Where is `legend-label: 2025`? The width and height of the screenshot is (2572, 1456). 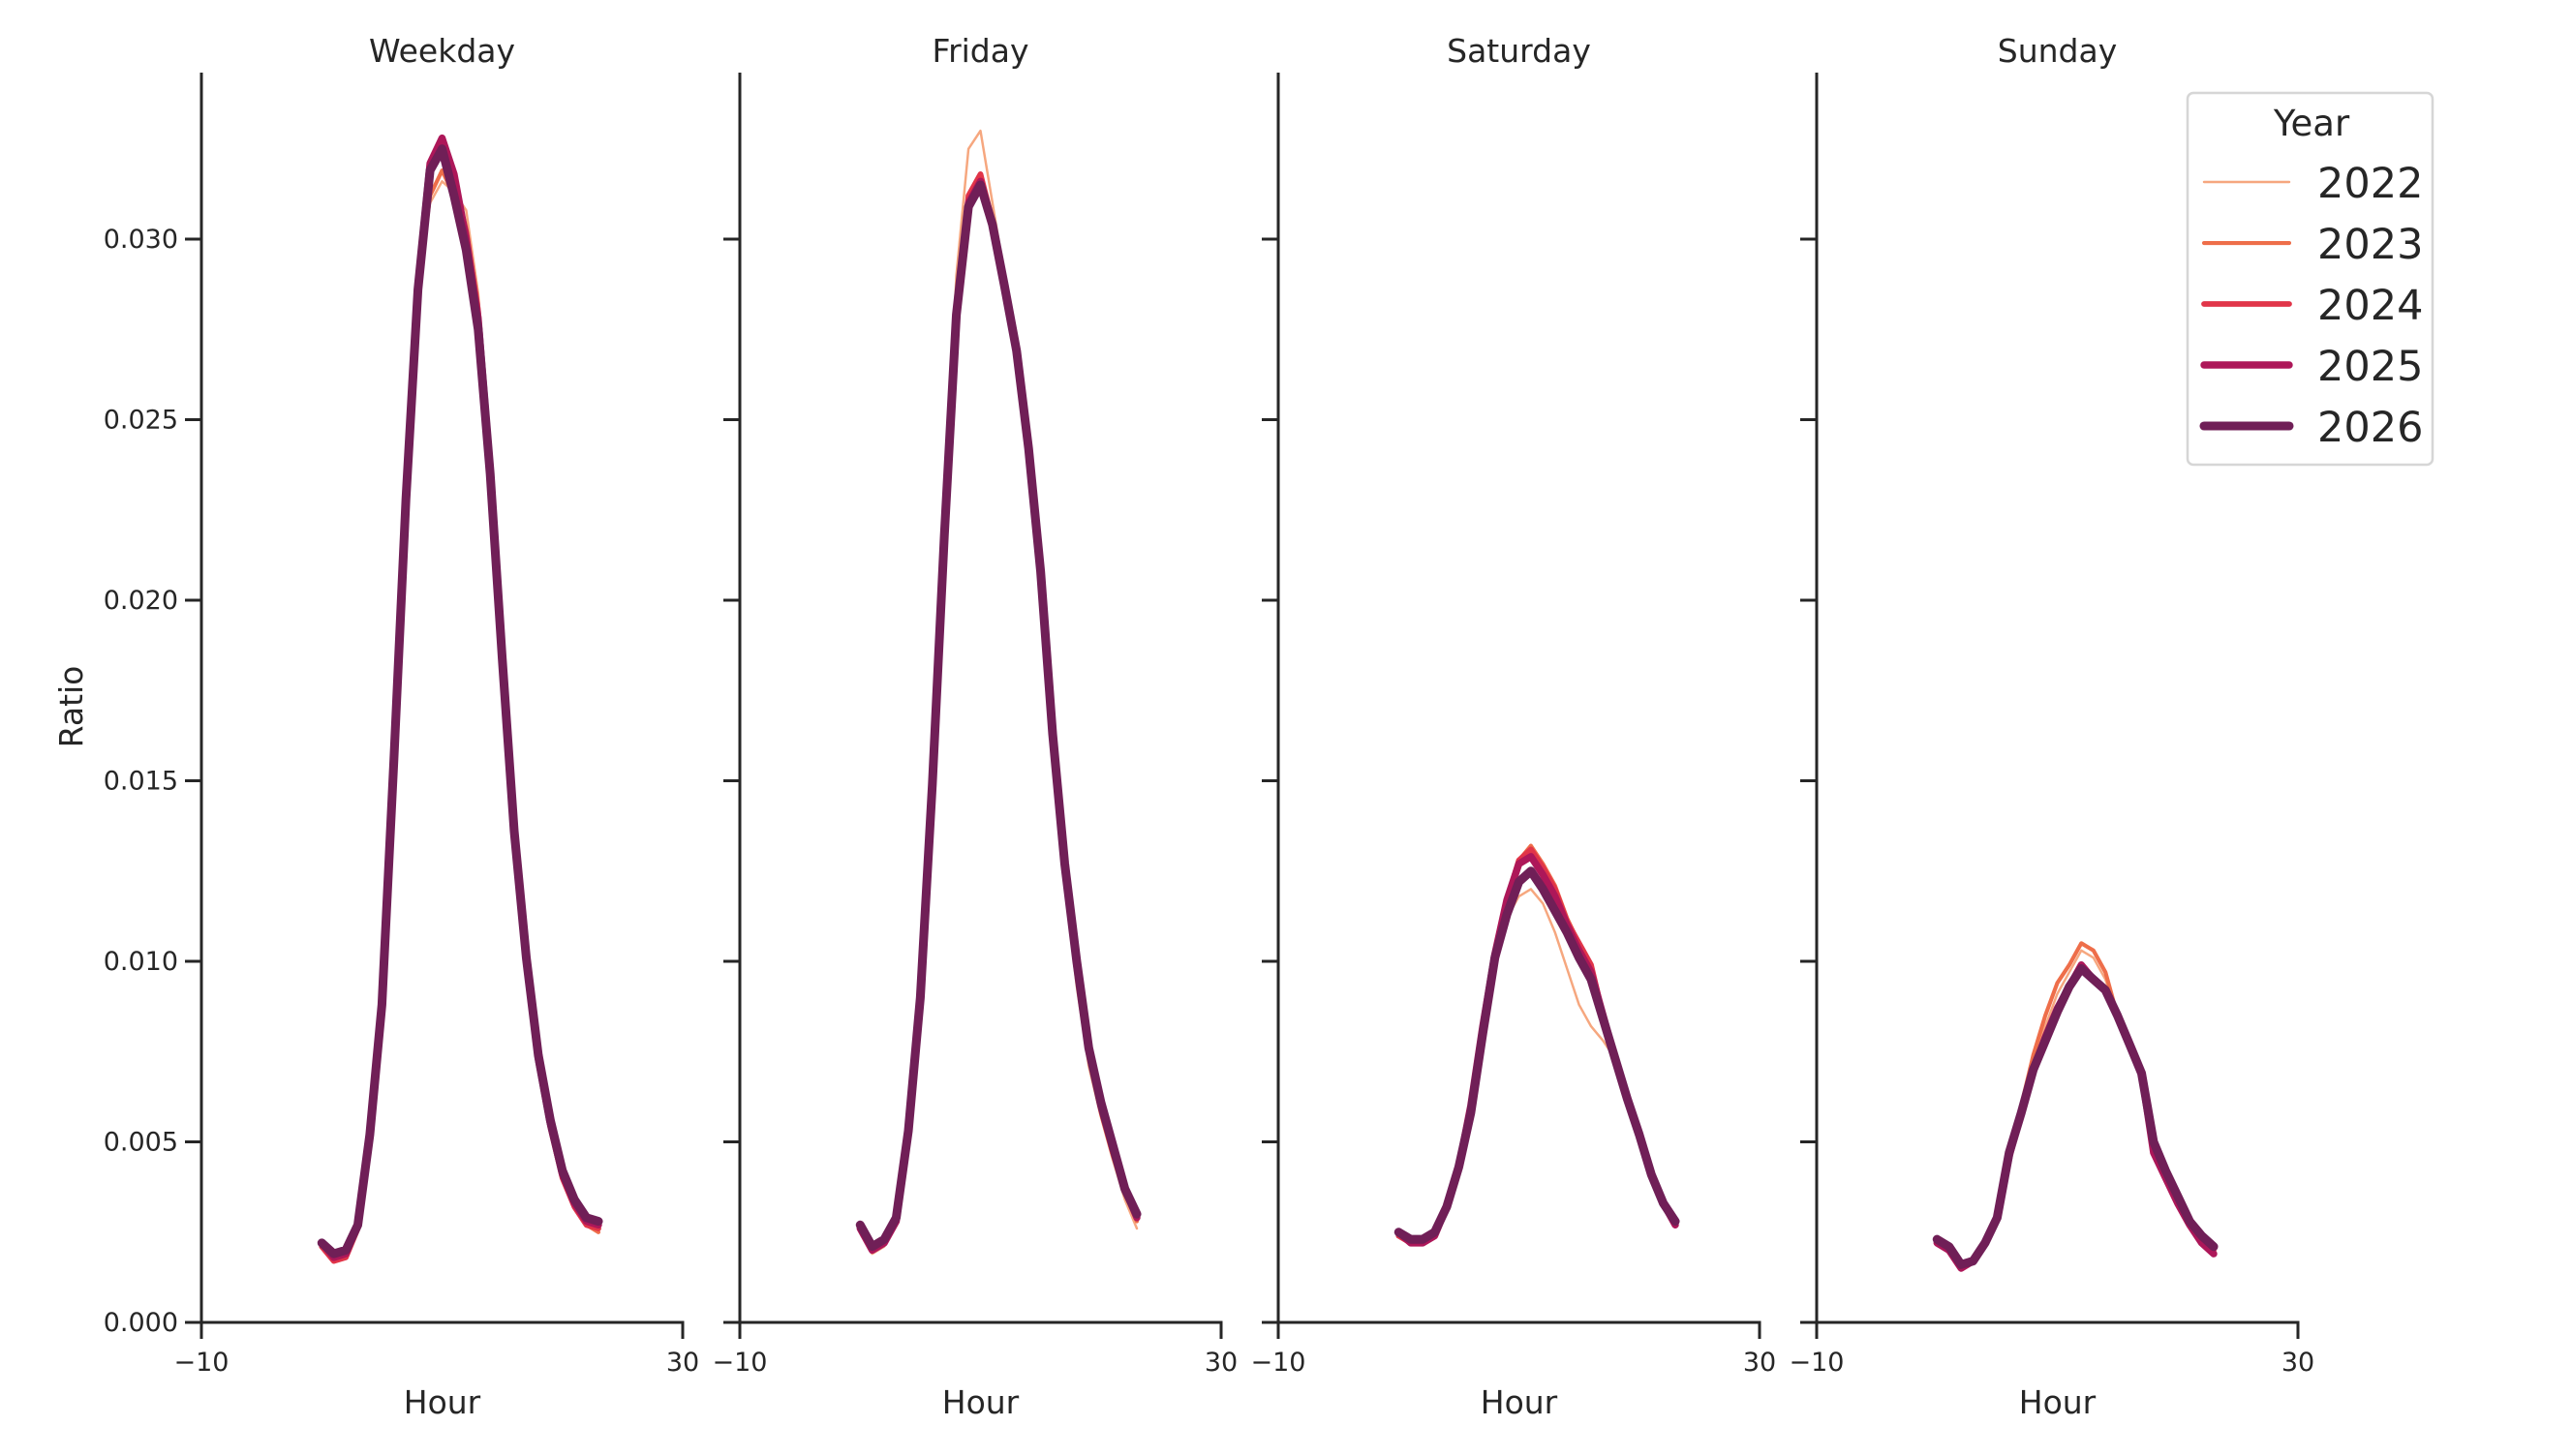
legend-label: 2025 is located at coordinates (2370, 367).